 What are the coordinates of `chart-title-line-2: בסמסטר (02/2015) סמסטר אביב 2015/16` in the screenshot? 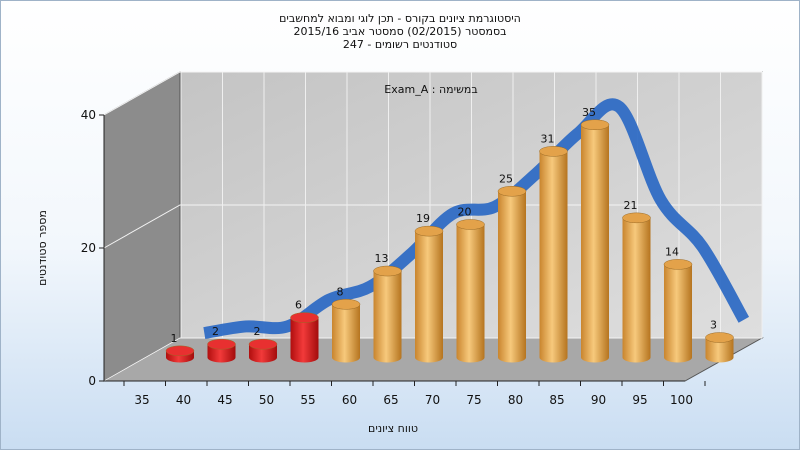 It's located at (400, 31).